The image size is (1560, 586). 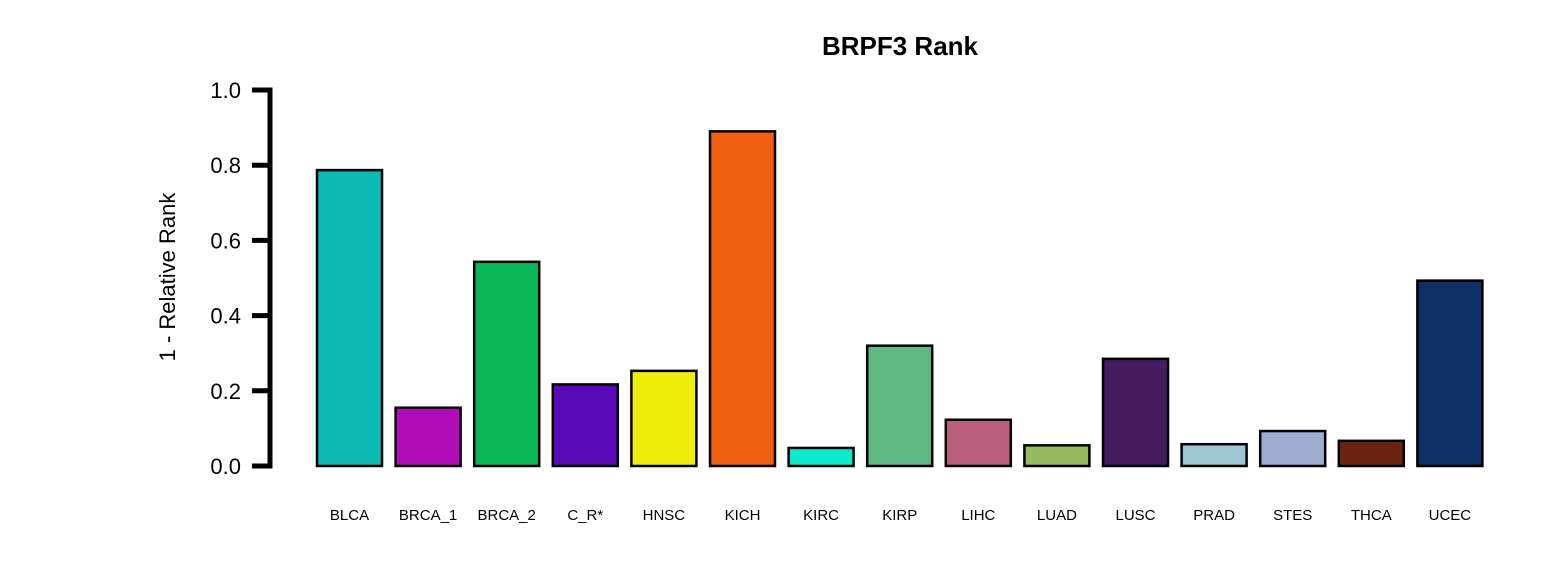 I want to click on y-axis-label: 1 - Relative Rank, so click(x=167, y=277).